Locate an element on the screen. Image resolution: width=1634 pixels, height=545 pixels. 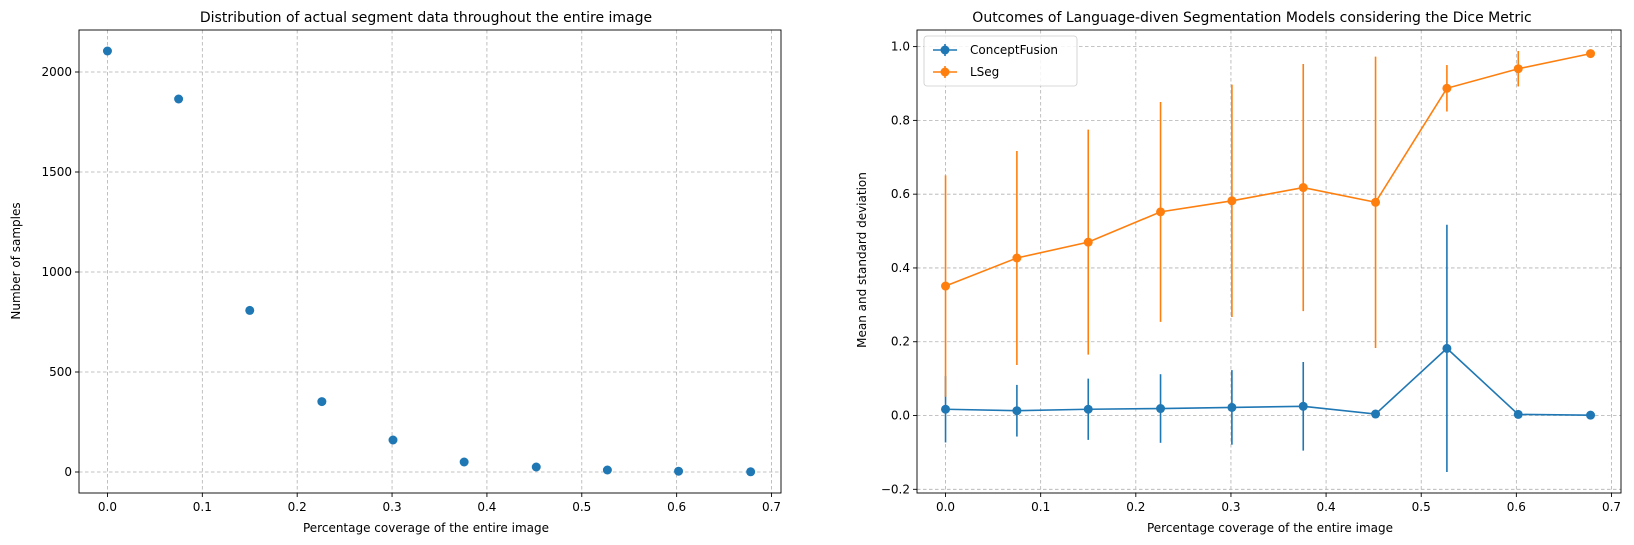
series-line is located at coordinates (1268, 381).